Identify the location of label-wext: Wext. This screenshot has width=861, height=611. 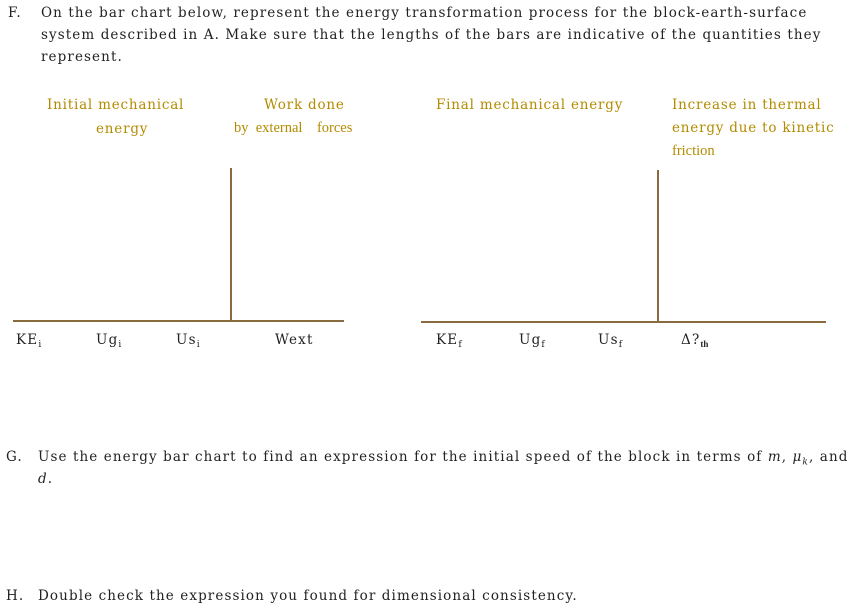
(294, 340).